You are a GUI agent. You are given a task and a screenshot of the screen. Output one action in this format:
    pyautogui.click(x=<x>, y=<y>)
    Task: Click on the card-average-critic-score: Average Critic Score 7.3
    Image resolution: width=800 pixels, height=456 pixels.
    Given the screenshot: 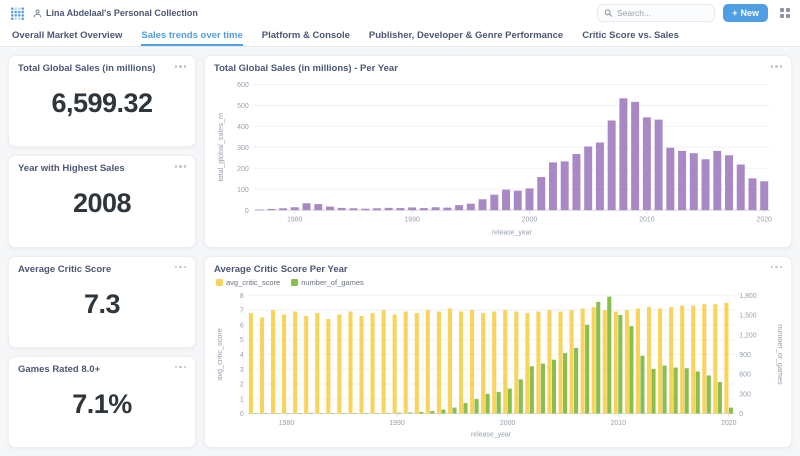 What is the action you would take?
    pyautogui.click(x=102, y=301)
    